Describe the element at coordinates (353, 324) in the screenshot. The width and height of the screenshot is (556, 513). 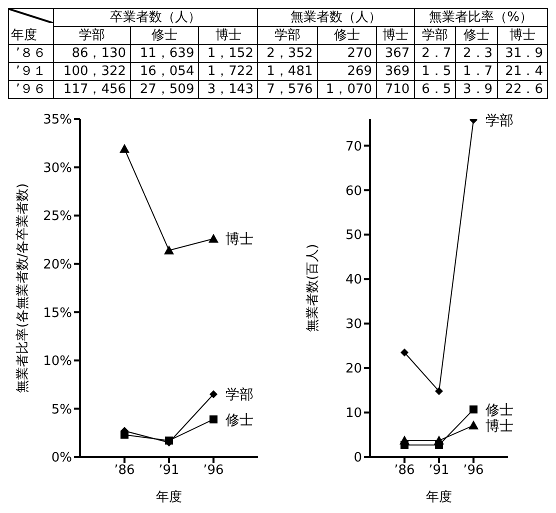
I see `y-tick-label: 30` at that location.